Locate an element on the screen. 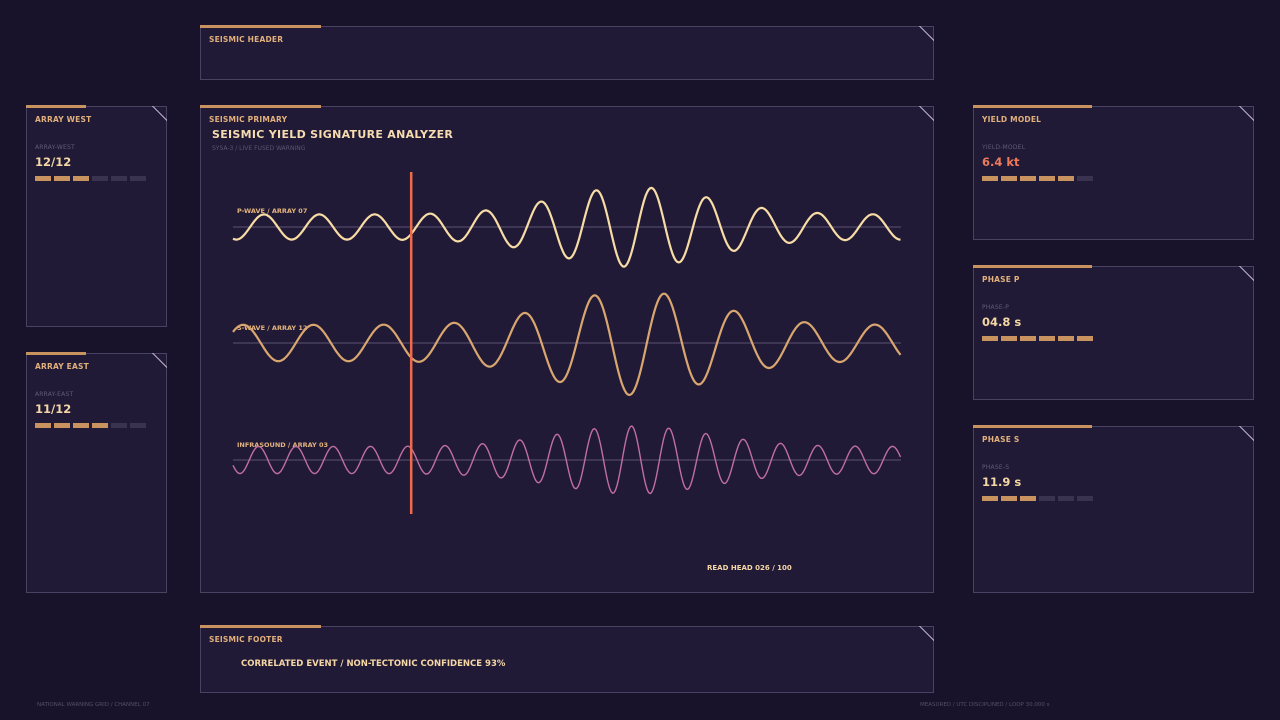 Image resolution: width=1280 pixels, height=720 pixels. bottom-left-note: NATIONAL WARNING GRID / CHANNEL 07 is located at coordinates (93, 705).